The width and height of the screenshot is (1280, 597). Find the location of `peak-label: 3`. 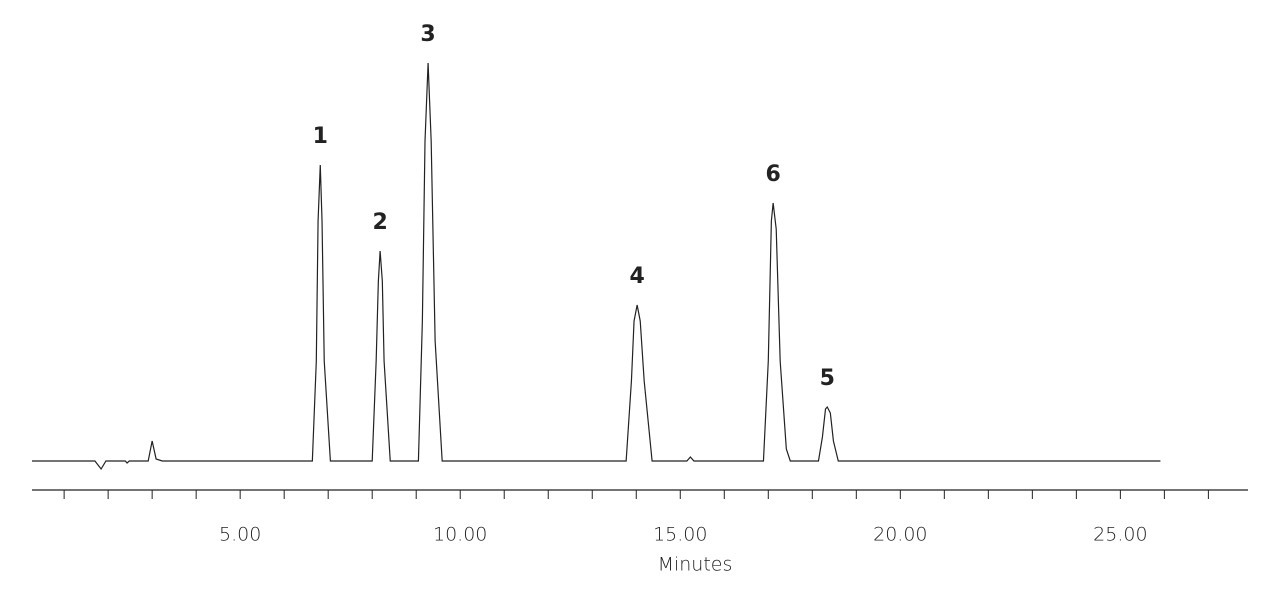

peak-label: 3 is located at coordinates (427, 34).